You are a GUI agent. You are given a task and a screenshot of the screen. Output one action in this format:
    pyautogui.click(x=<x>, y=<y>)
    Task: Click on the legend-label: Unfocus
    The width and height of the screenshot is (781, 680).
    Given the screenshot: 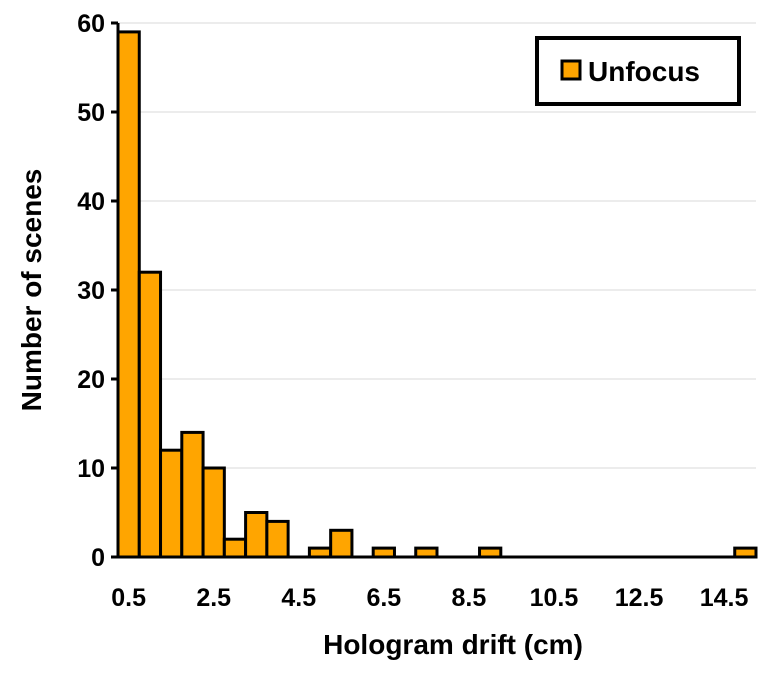 What is the action you would take?
    pyautogui.click(x=644, y=71)
    